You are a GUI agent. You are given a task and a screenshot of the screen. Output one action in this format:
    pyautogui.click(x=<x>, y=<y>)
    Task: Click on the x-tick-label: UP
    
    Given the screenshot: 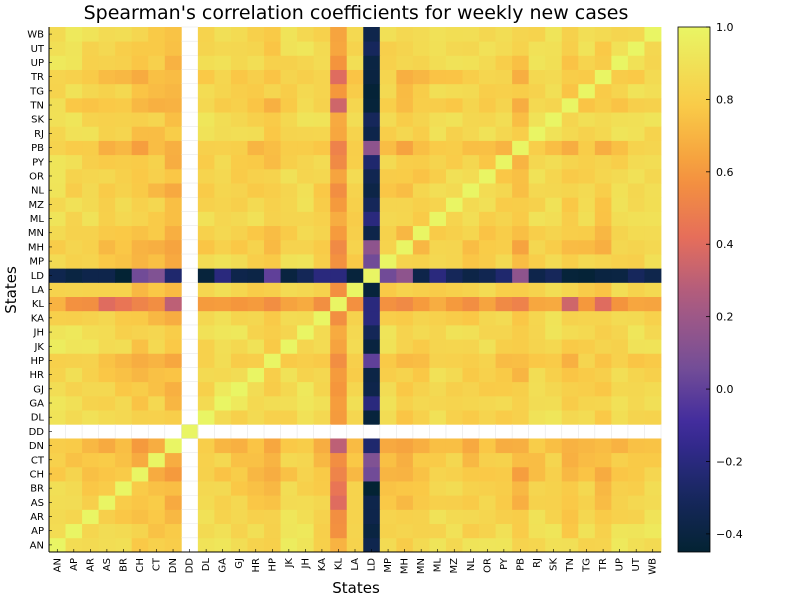 What is the action you would take?
    pyautogui.click(x=620, y=564)
    